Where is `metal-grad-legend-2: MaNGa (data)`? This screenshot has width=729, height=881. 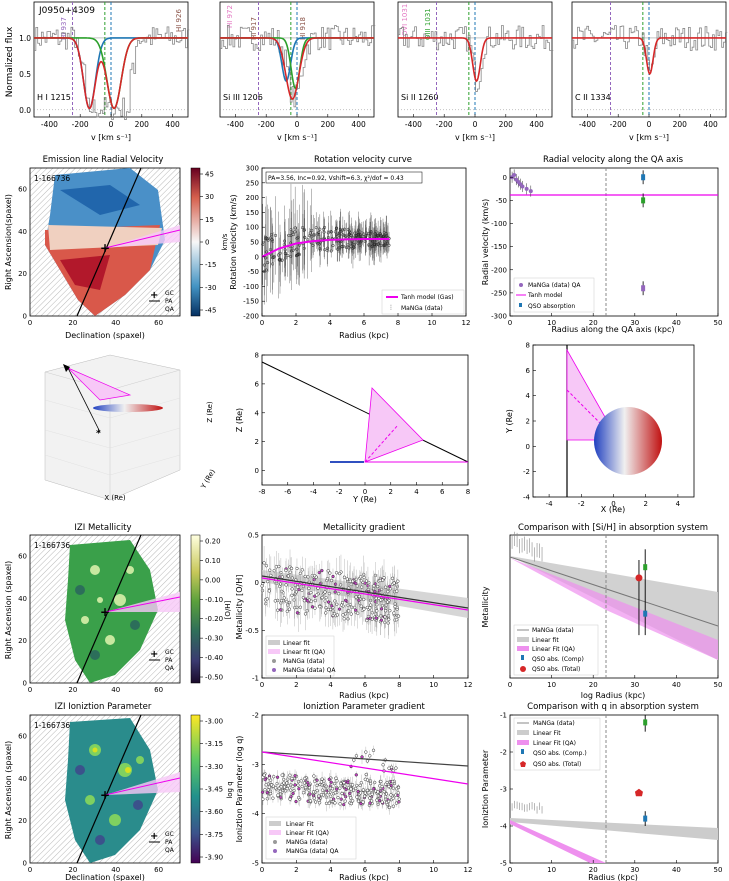 metal-grad-legend-2: MaNGa (data) is located at coordinates (304, 661).